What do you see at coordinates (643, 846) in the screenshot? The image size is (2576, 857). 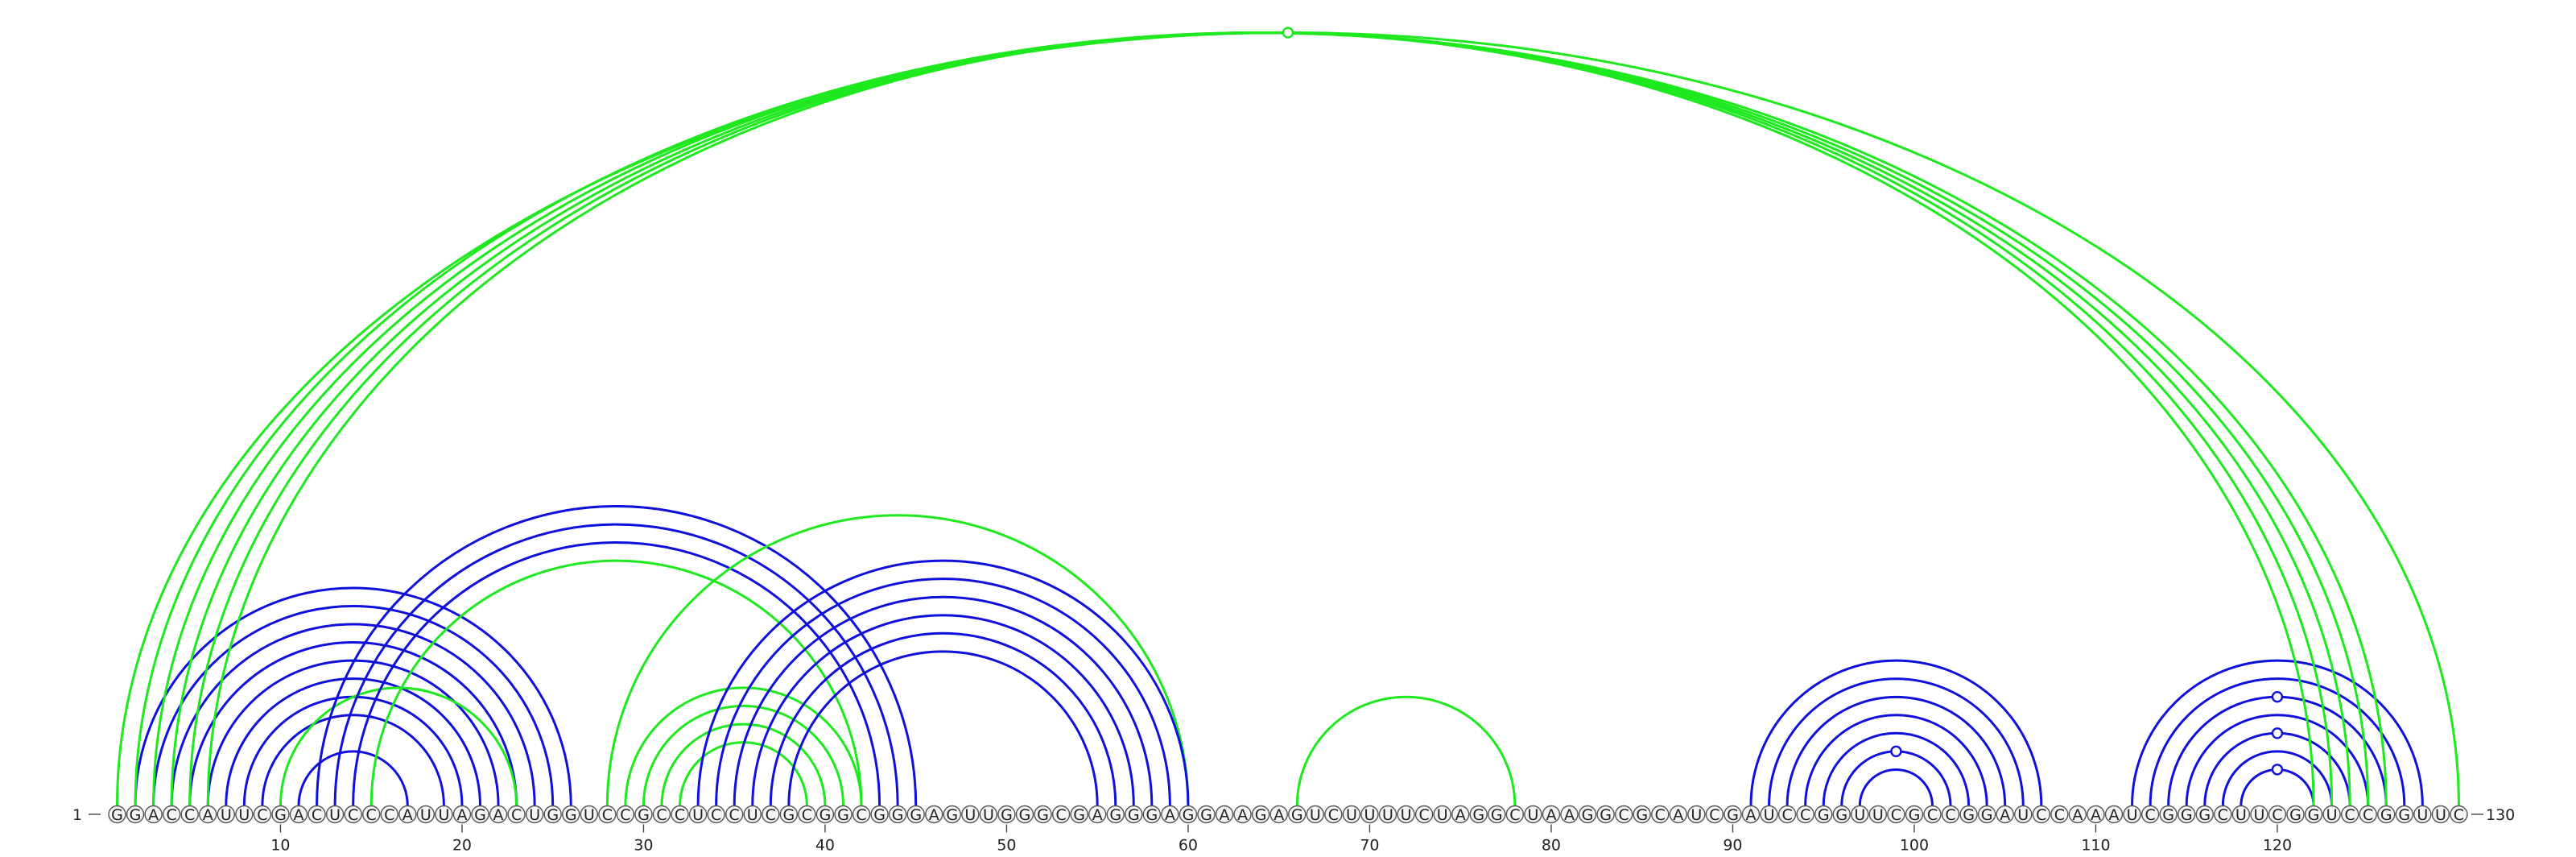 I see `position-tick-label: 30` at bounding box center [643, 846].